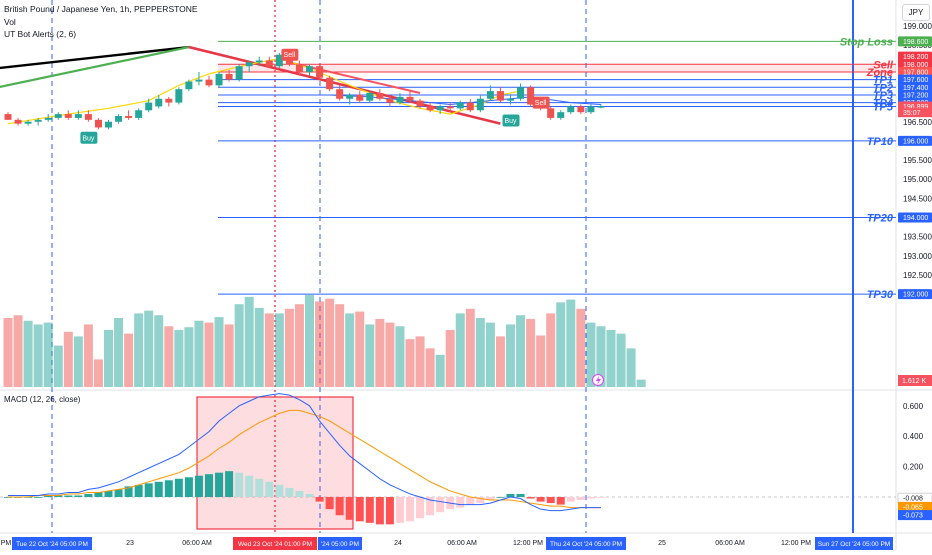  Describe the element at coordinates (586, 544) in the screenshot. I see `date-badge-label: Thu 24 Oct '24 05:00 PM` at that location.